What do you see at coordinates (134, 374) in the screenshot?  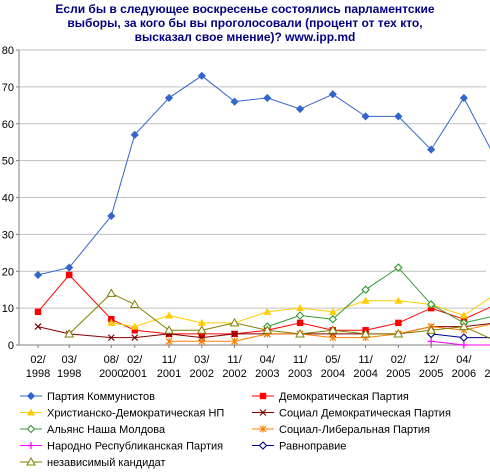 I see `x-tick-label-year: 2001` at bounding box center [134, 374].